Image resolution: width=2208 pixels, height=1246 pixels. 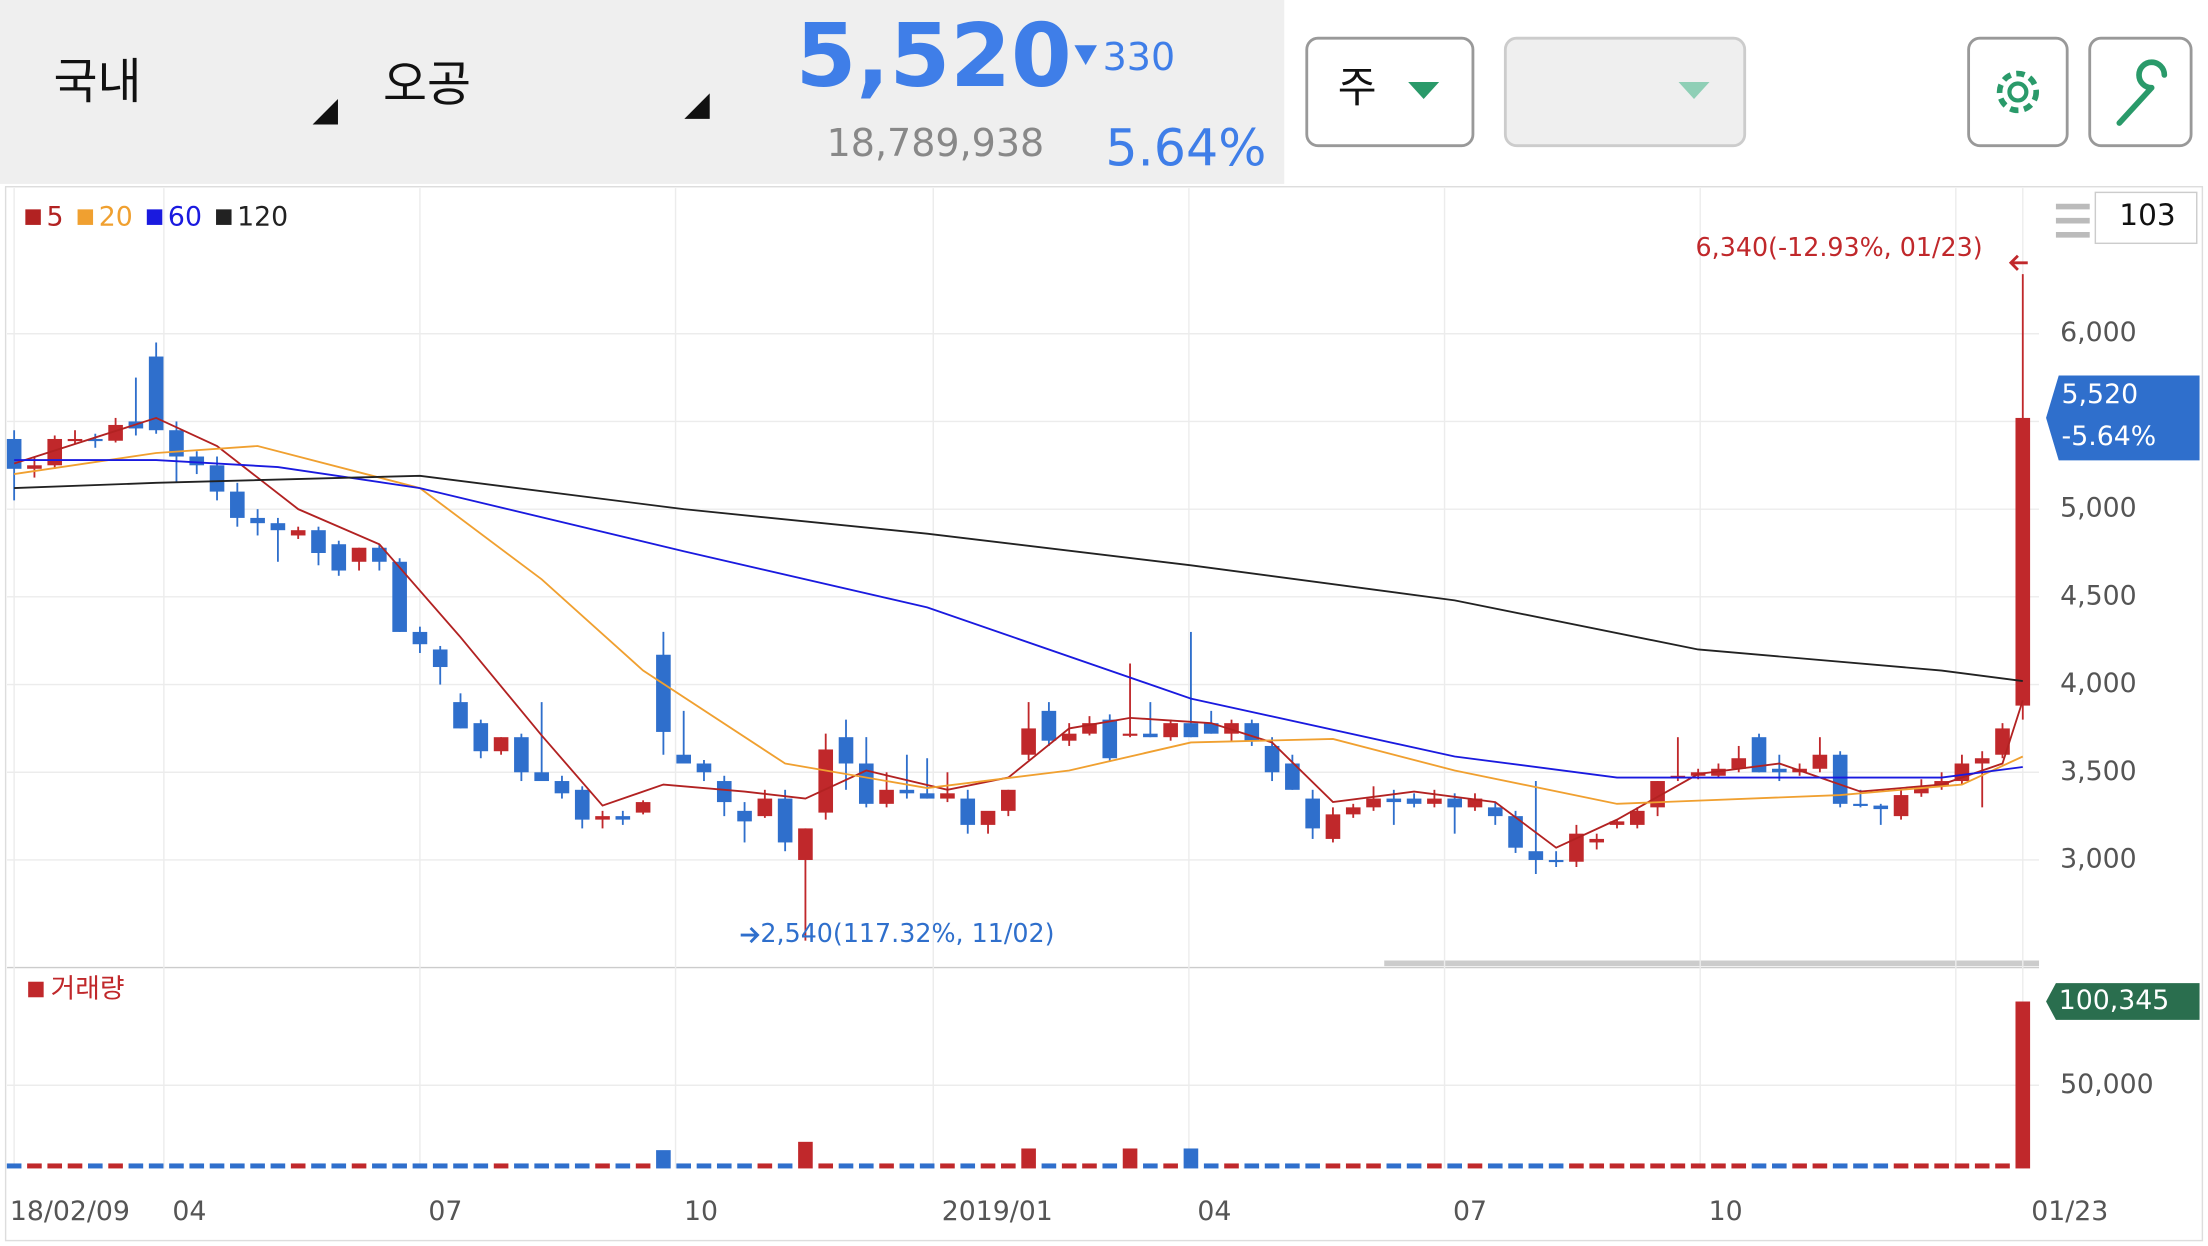 I want to click on low-annotation: 2,540(117.32%, 11/02), so click(x=907, y=933).